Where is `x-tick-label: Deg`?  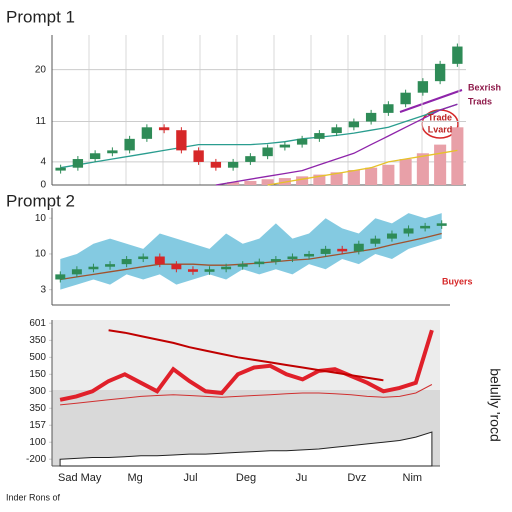
x-tick-label: Deg is located at coordinates (246, 478).